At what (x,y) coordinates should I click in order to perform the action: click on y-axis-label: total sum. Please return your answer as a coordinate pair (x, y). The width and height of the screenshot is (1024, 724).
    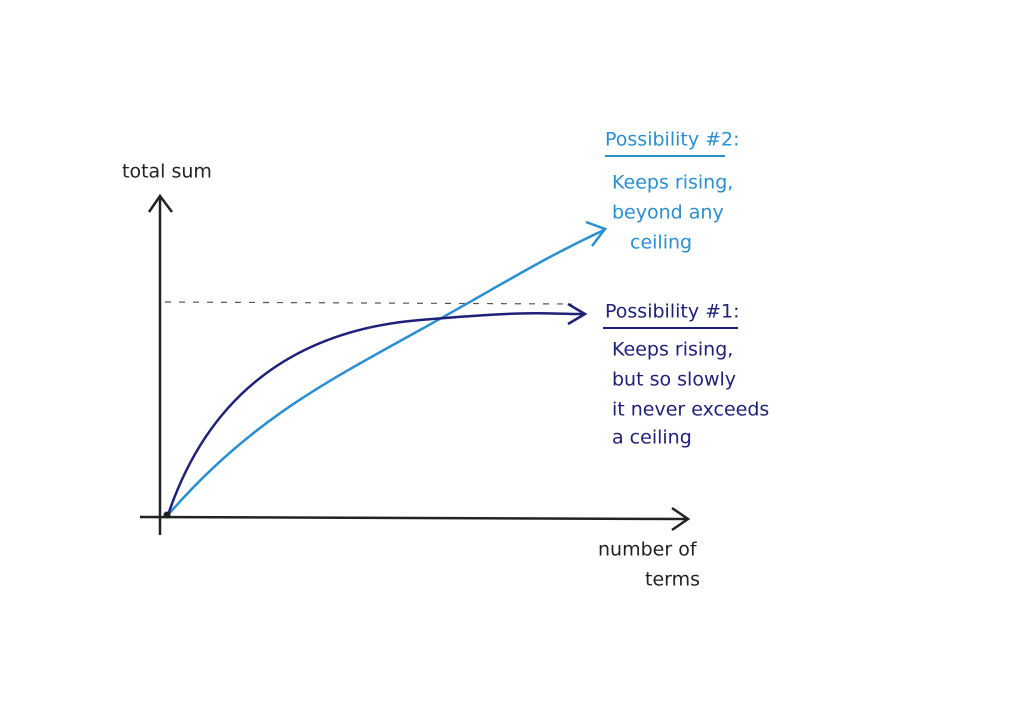
    Looking at the image, I should click on (167, 172).